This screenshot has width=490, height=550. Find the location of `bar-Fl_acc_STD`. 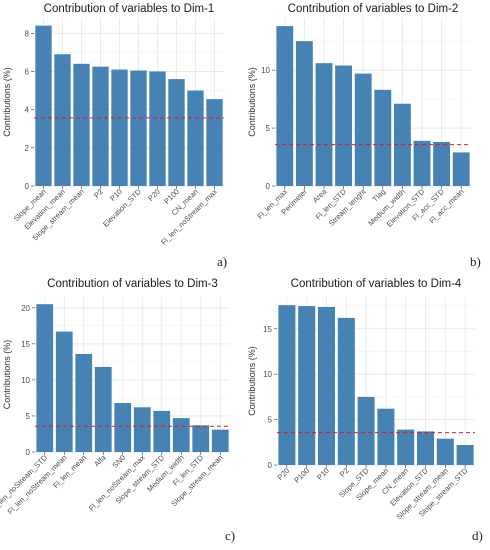

bar-Fl_acc_STD is located at coordinates (442, 163).